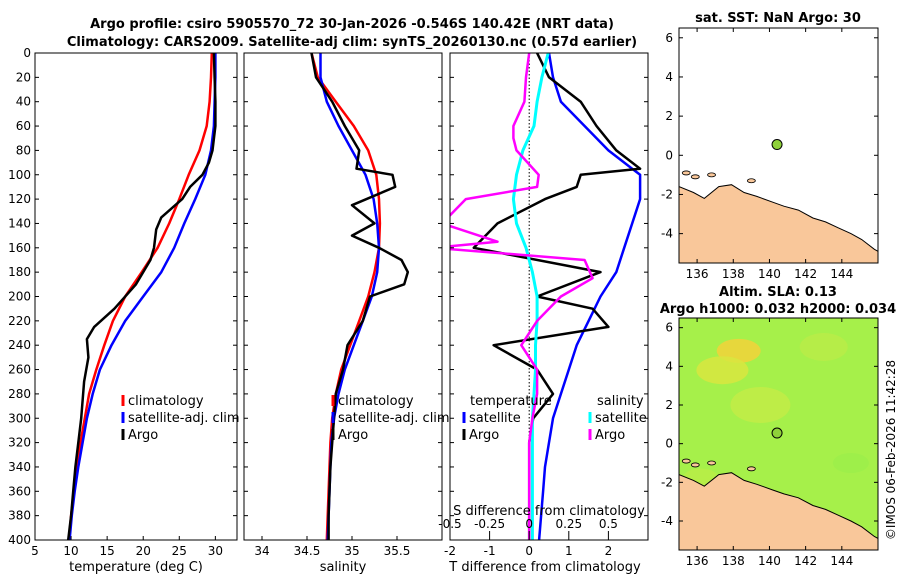 The width and height of the screenshot is (900, 580). I want to click on sal-diff-argo-line, so click(522, 296).